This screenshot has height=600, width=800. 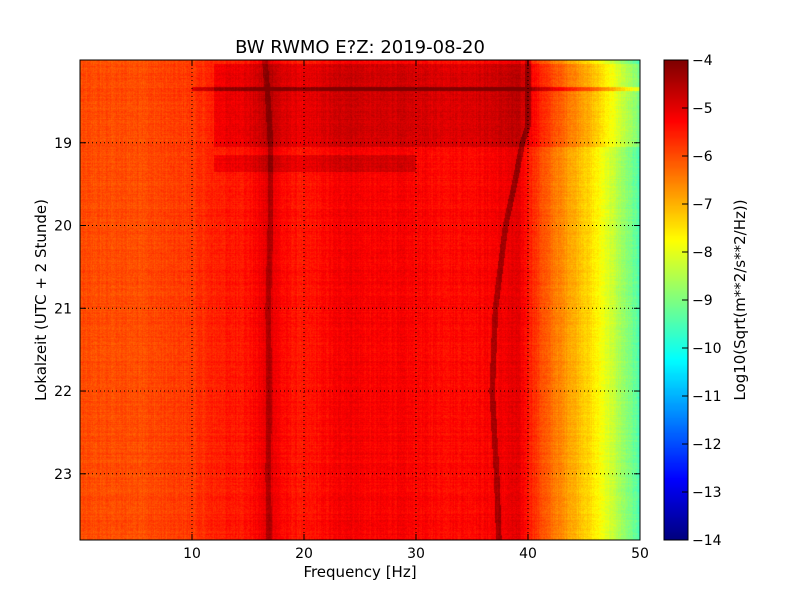 I want to click on colorbar-tick-label: −10, so click(x=707, y=349).